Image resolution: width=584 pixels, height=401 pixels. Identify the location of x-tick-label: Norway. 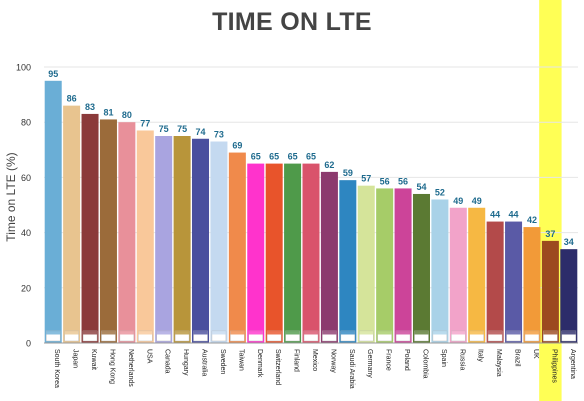
(332, 361).